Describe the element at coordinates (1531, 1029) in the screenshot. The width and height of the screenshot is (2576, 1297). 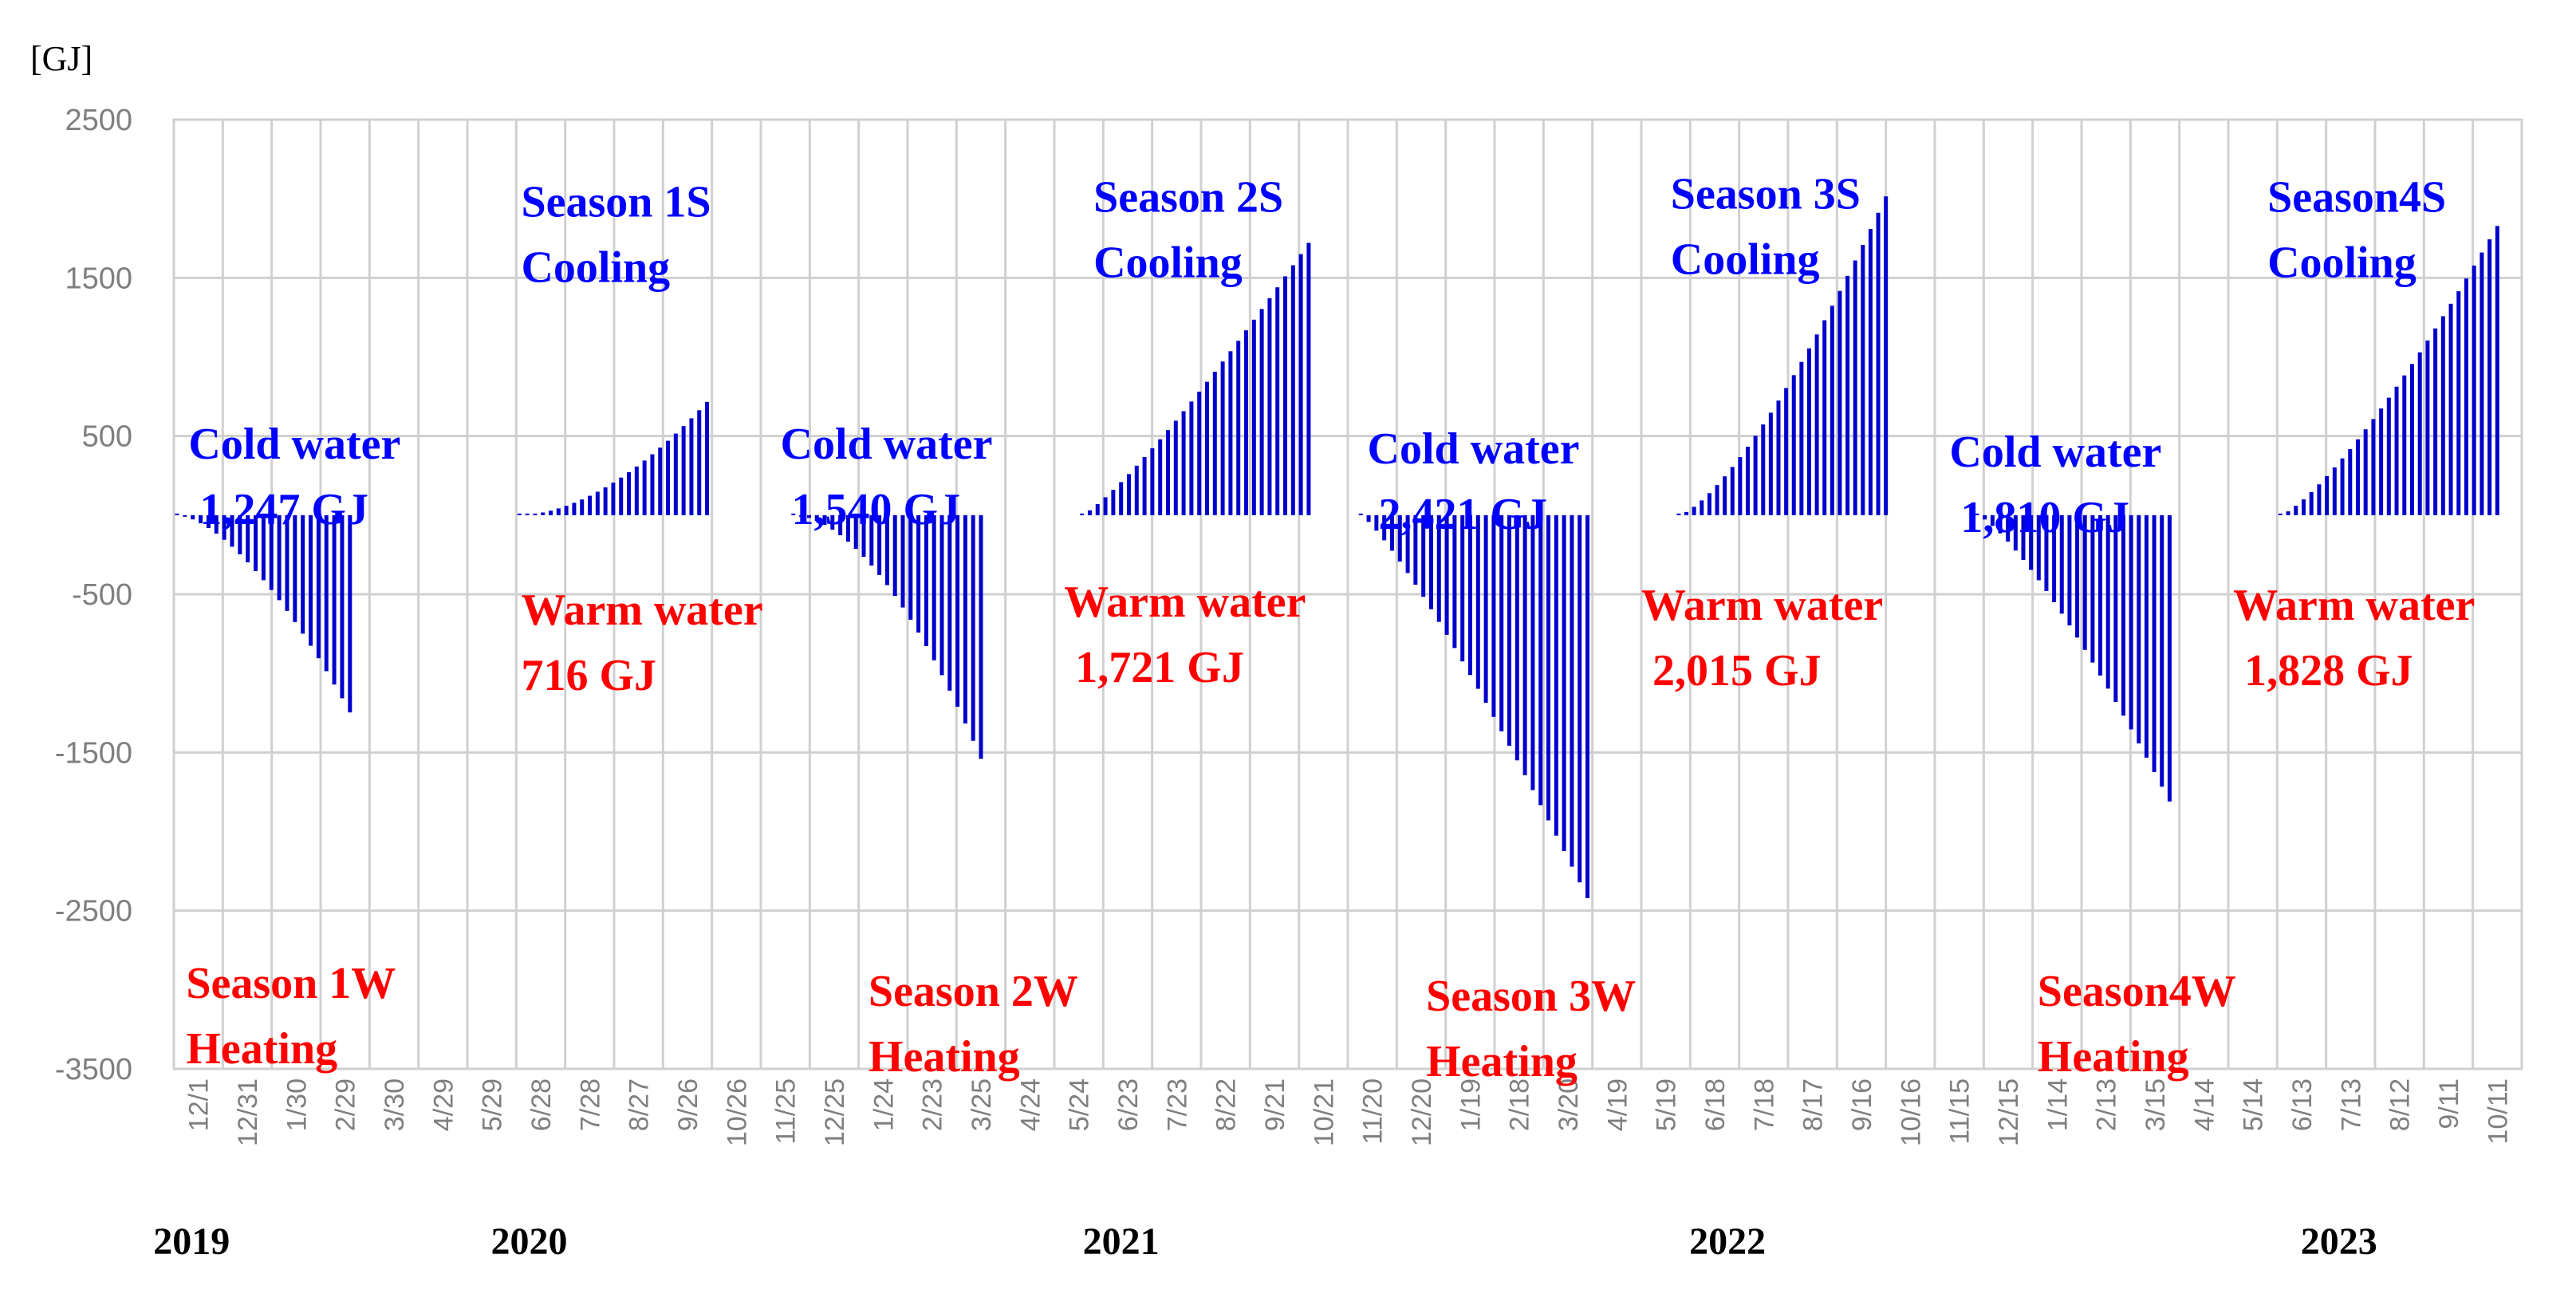
I see `red-annotation: Season 3W Heating` at that location.